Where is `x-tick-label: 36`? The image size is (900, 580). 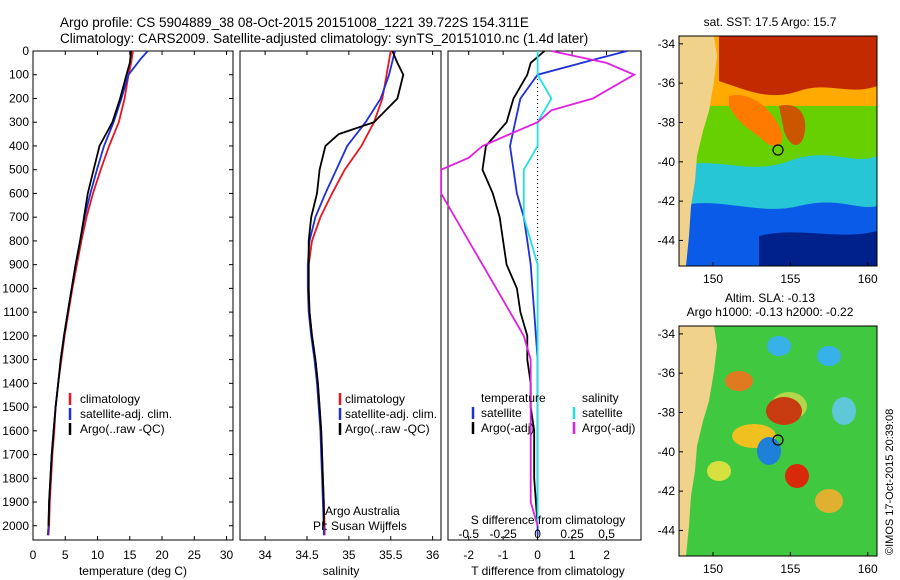 x-tick-label: 36 is located at coordinates (433, 555).